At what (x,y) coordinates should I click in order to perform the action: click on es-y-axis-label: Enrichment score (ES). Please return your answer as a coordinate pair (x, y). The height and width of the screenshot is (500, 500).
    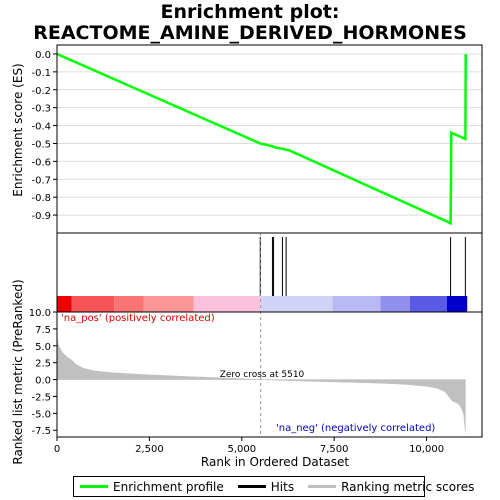
    Looking at the image, I should click on (18, 129).